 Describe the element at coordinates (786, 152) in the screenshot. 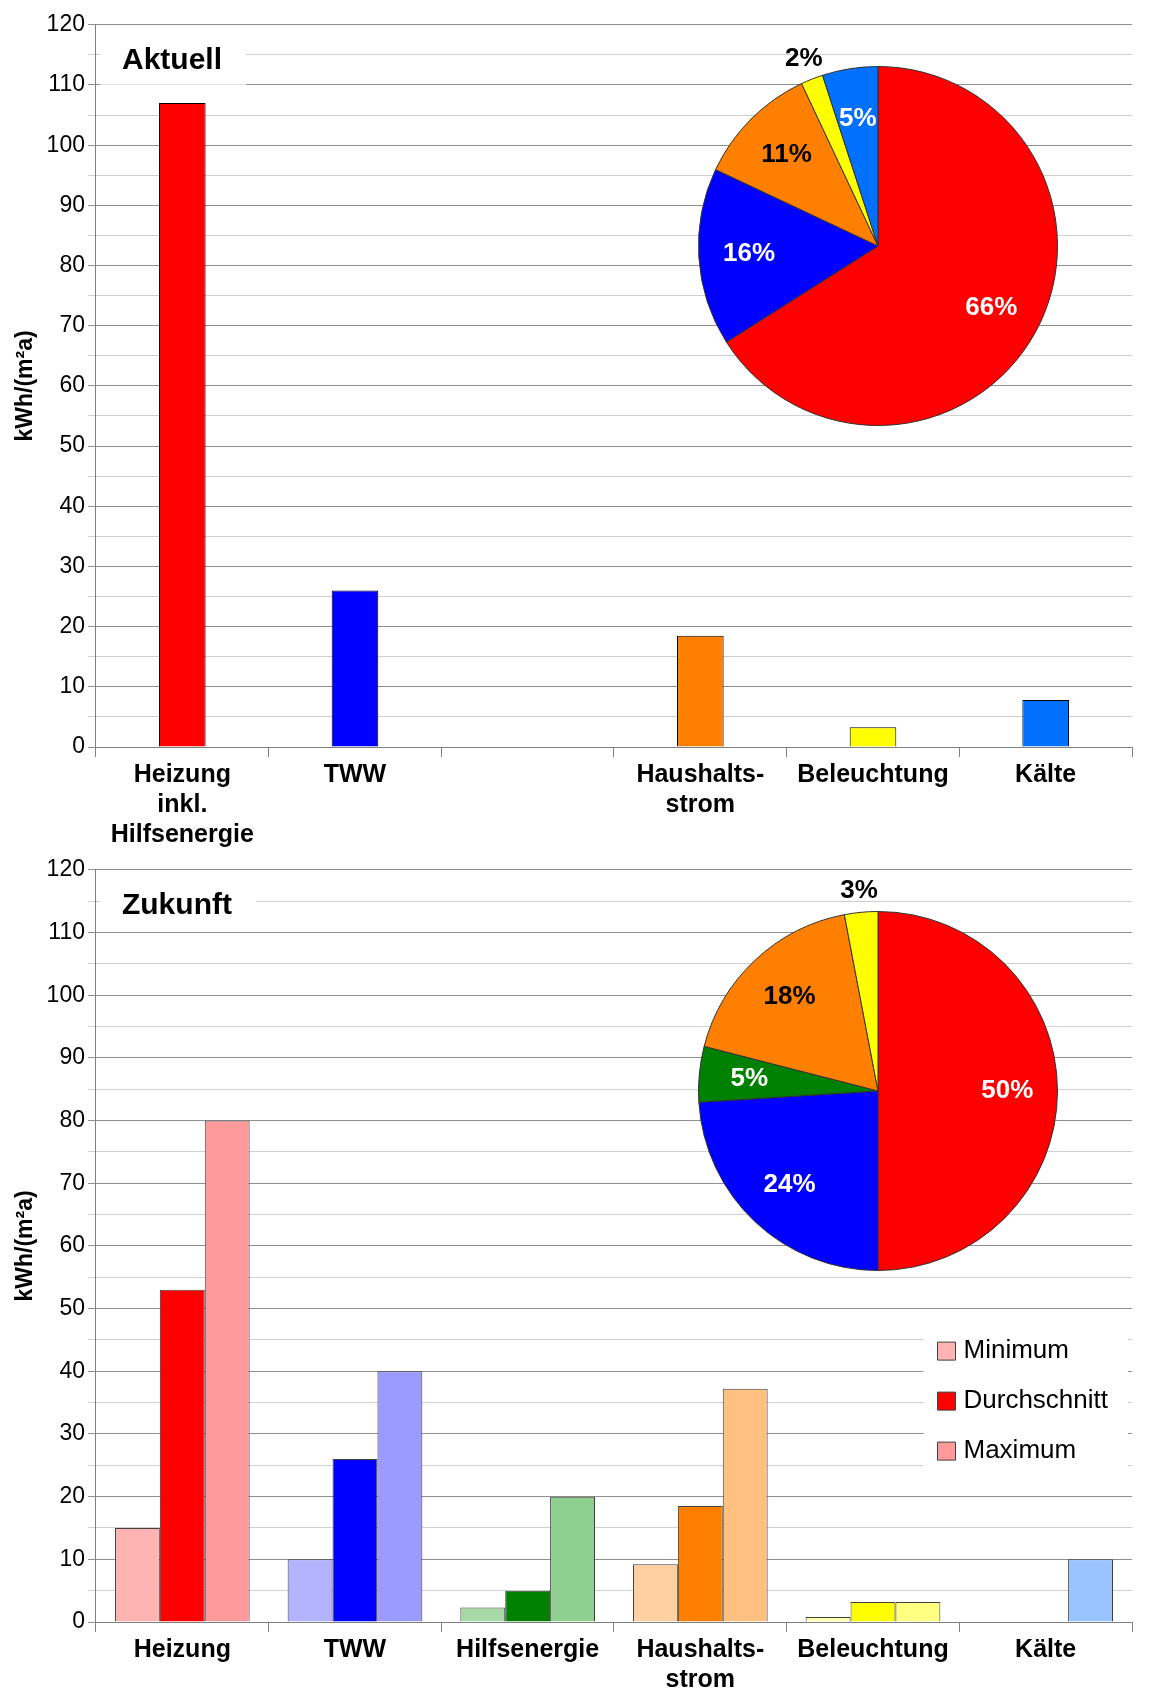

I see `data-label: 11%` at that location.